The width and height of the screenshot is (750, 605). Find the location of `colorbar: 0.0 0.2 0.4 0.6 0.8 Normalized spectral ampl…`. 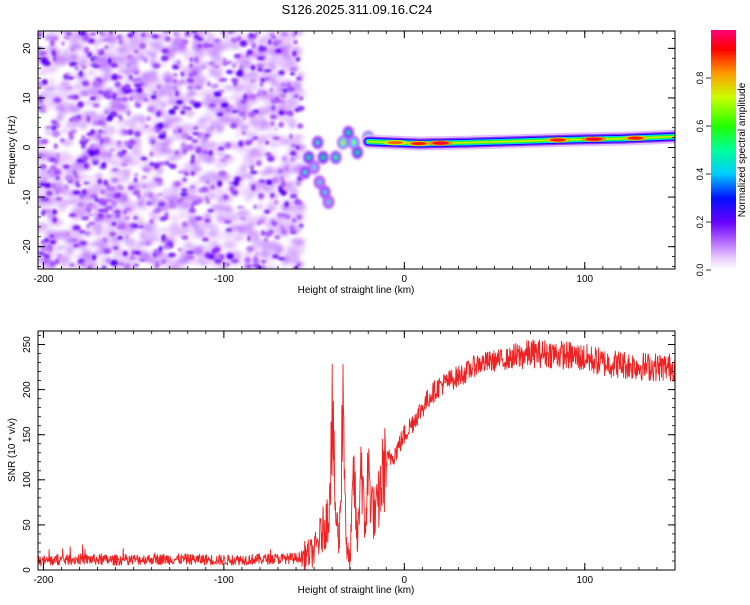

colorbar: 0.0 0.2 0.4 0.6 0.8 Normalized spectral ampl… is located at coordinates (721, 153).